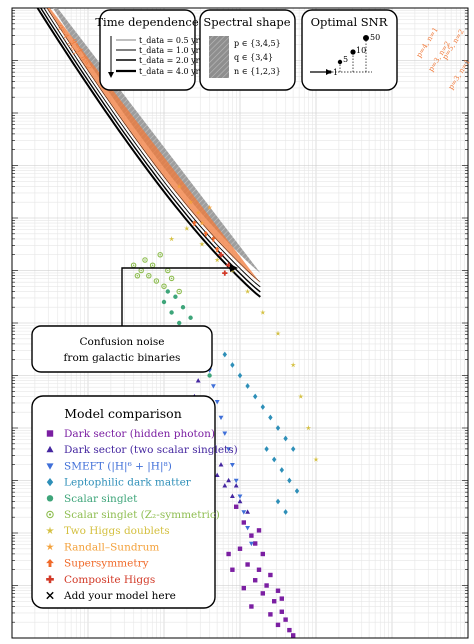 This screenshot has height=644, width=474. What do you see at coordinates (106, 564) in the screenshot?
I see `legend-label-8: Supersymmetry` at bounding box center [106, 564].